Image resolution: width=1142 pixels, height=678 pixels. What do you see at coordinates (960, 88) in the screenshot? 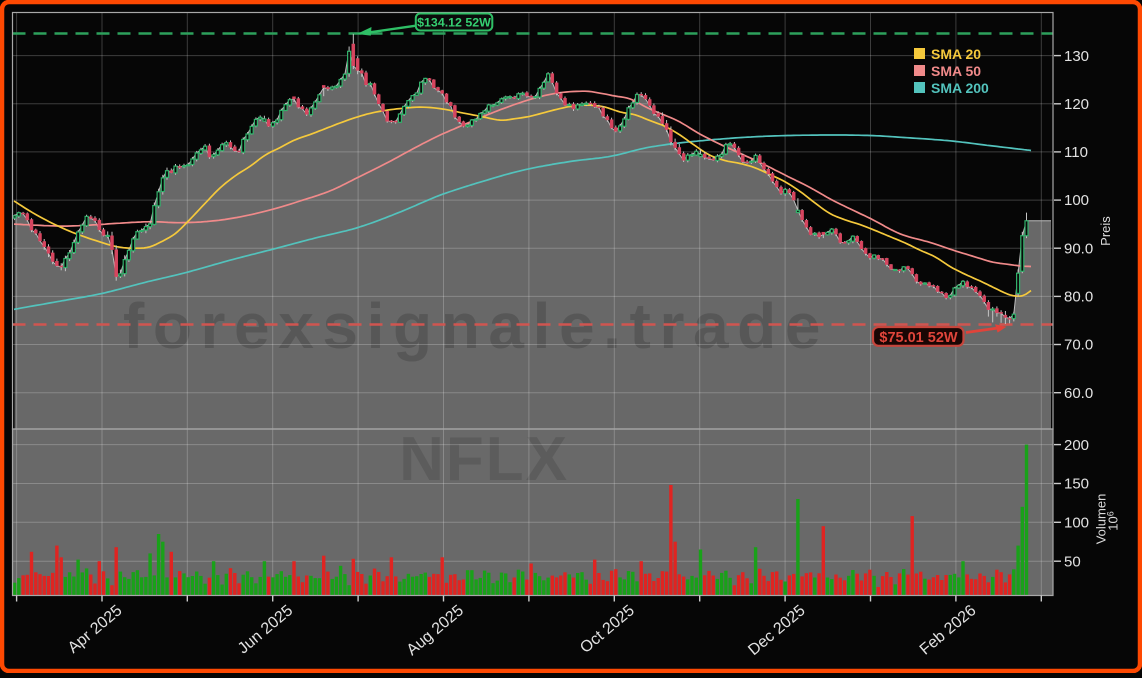
I see `svg-text: SMA 200` at bounding box center [960, 88].